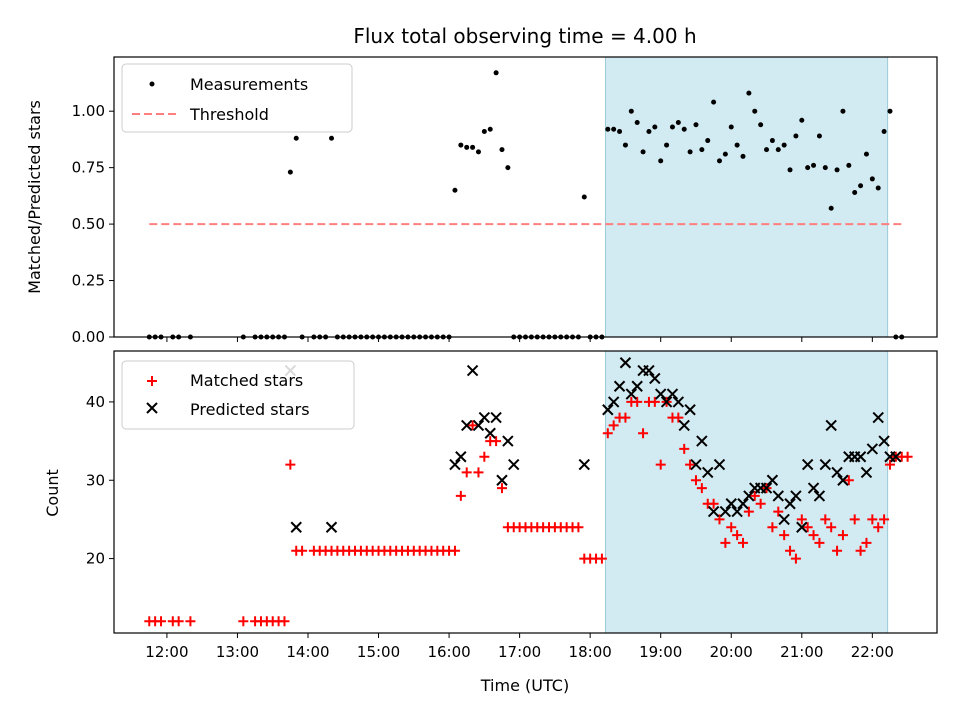  What do you see at coordinates (100, 480) in the screenshot?
I see `bottom-y-ticks: 20 30 40` at bounding box center [100, 480].